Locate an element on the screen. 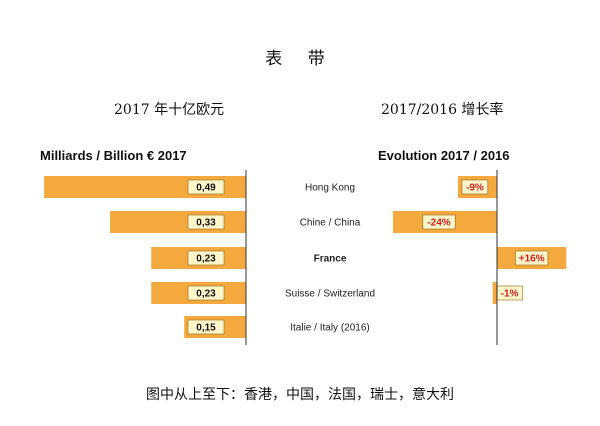 The width and height of the screenshot is (600, 426). right-bars: -9% -24% +16% -1% is located at coordinates (480, 240).